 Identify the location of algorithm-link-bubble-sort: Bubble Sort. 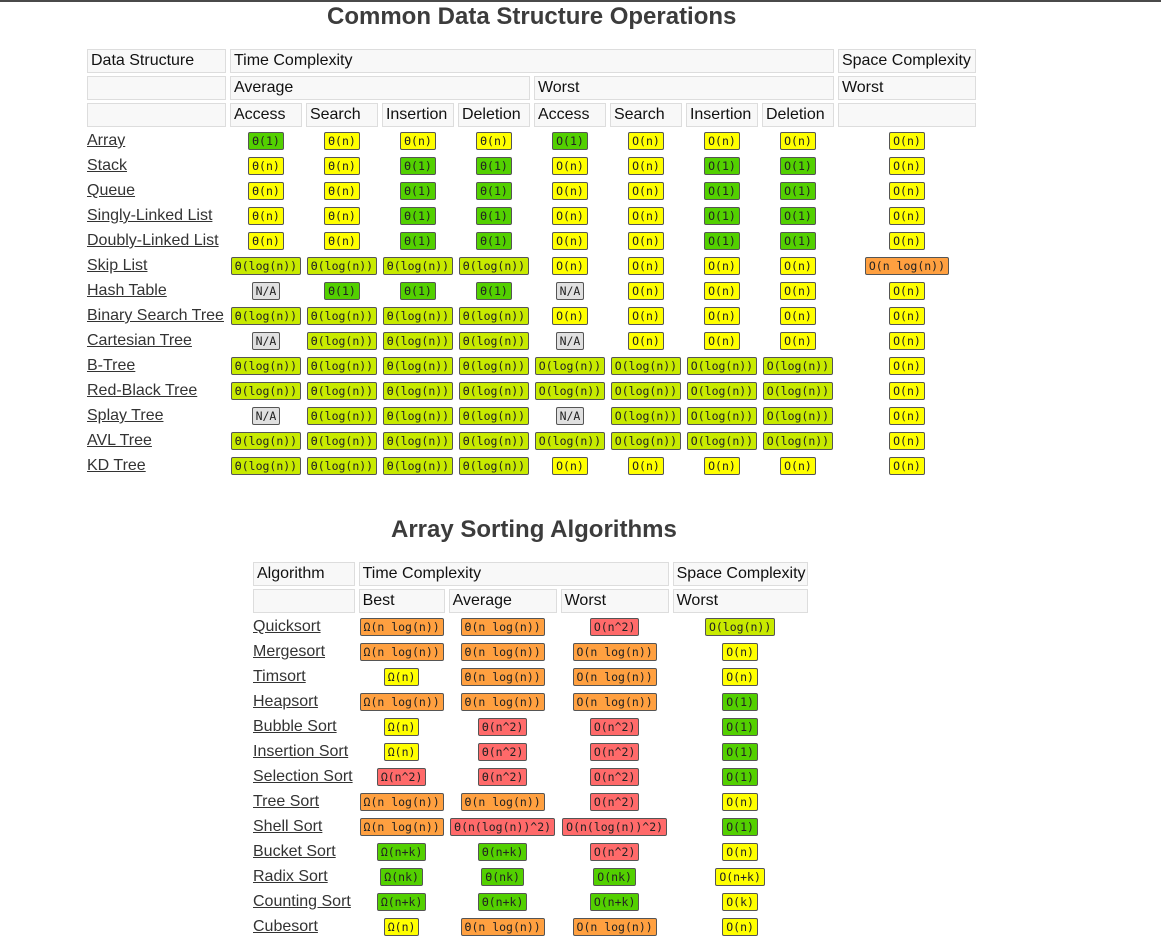
(295, 726).